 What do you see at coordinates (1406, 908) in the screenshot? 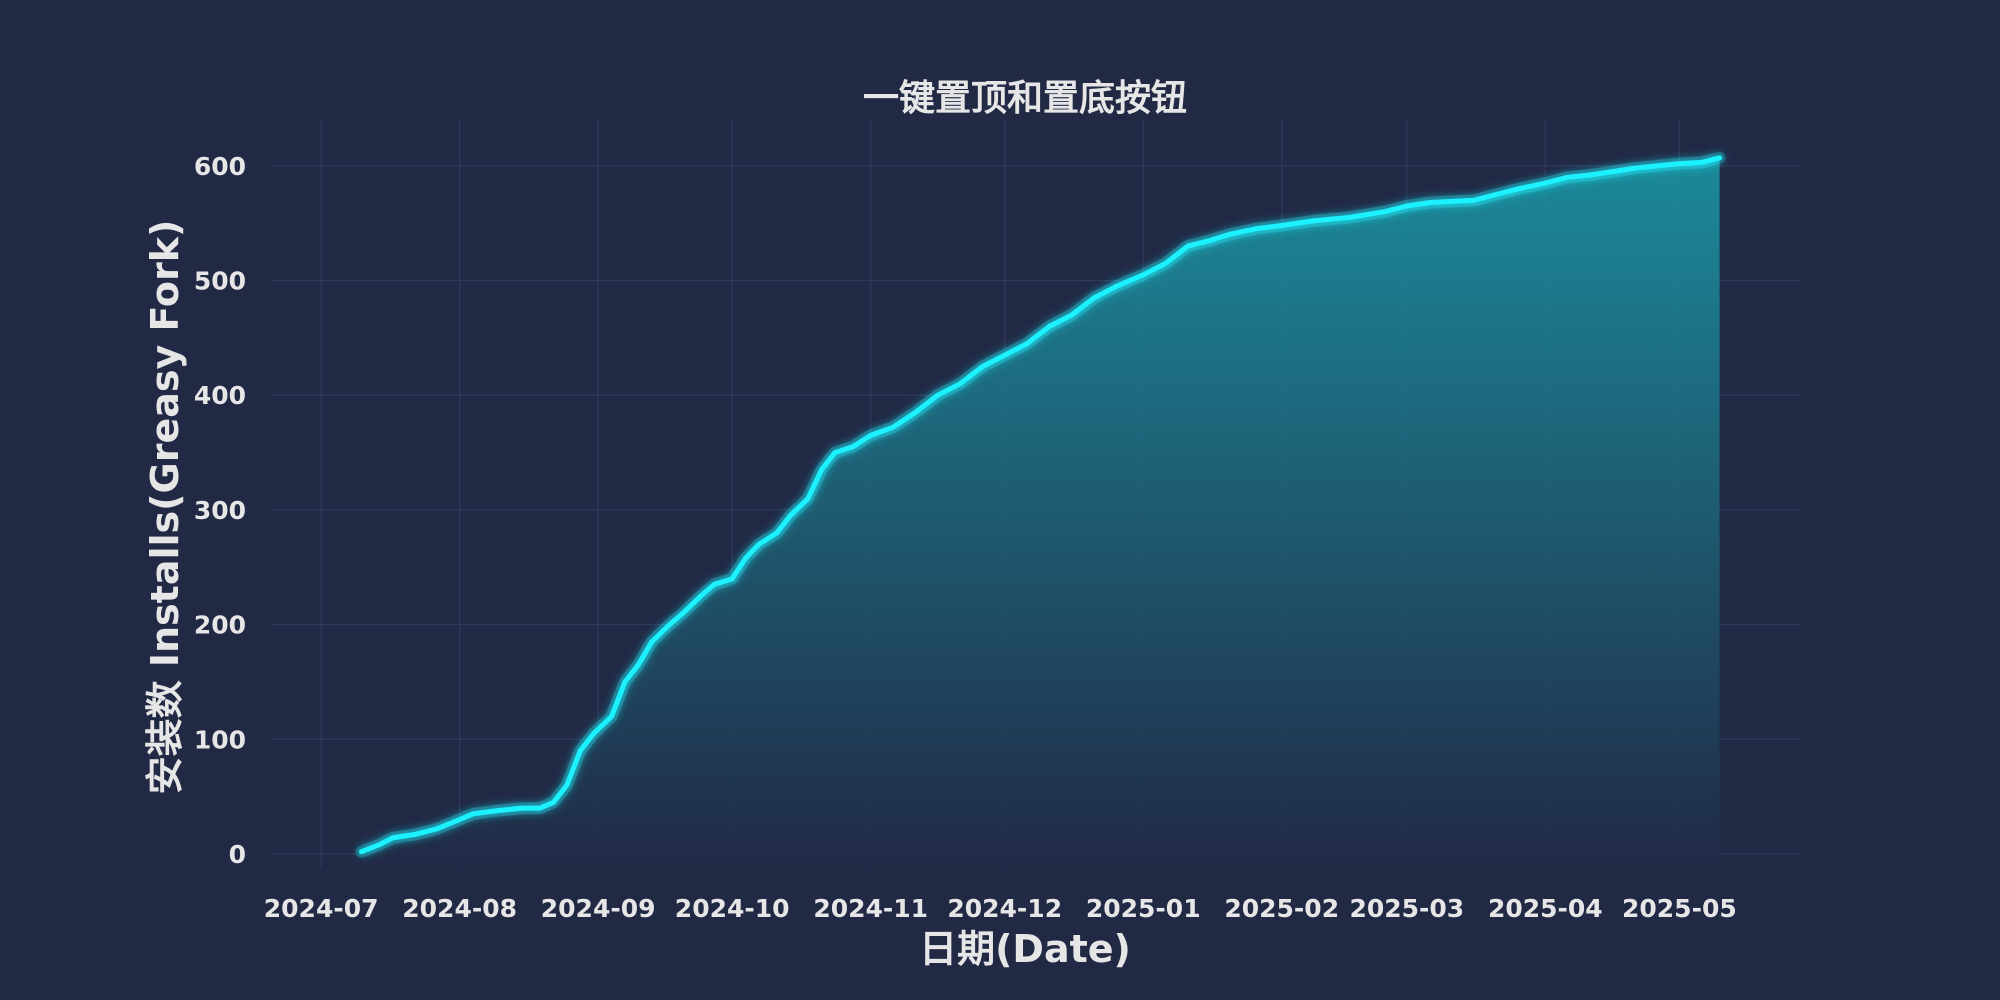
I see `x-tick-label-2025-03: 2025-03` at bounding box center [1406, 908].